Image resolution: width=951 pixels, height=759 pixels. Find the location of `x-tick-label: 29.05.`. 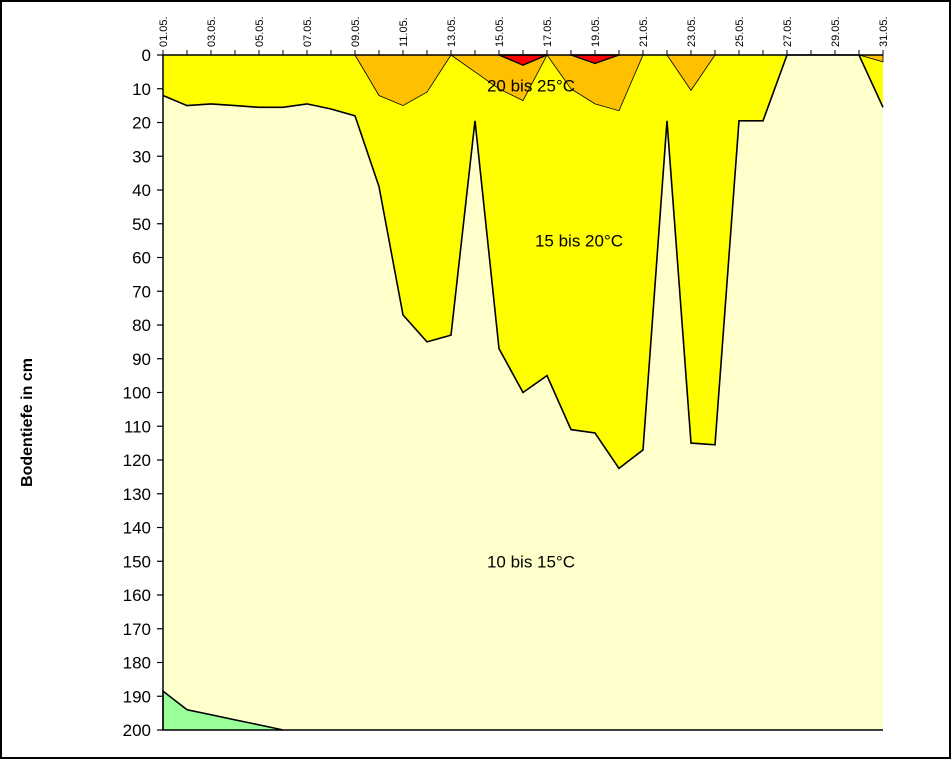

x-tick-label: 29.05. is located at coordinates (836, 31).